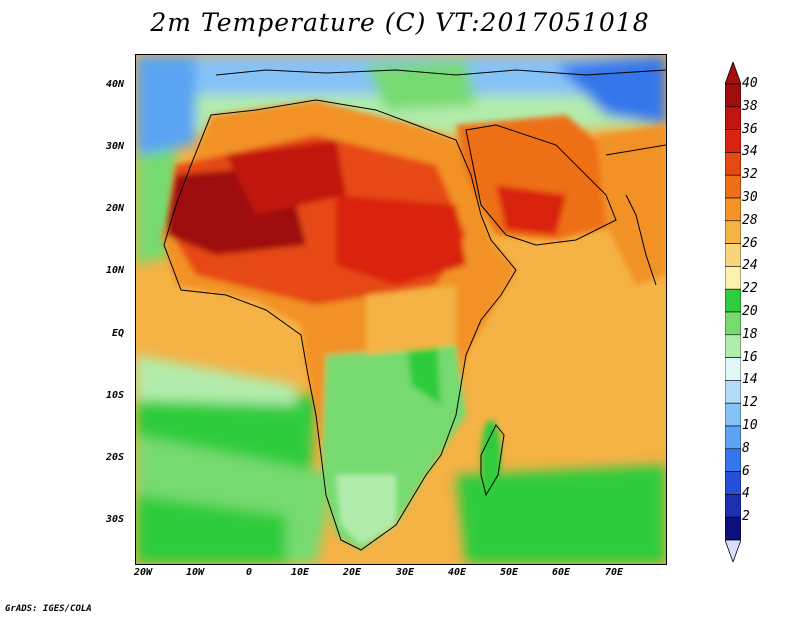  What do you see at coordinates (48, 609) in the screenshot?
I see `grads-credit: GrADS: IGES/COLA` at bounding box center [48, 609].